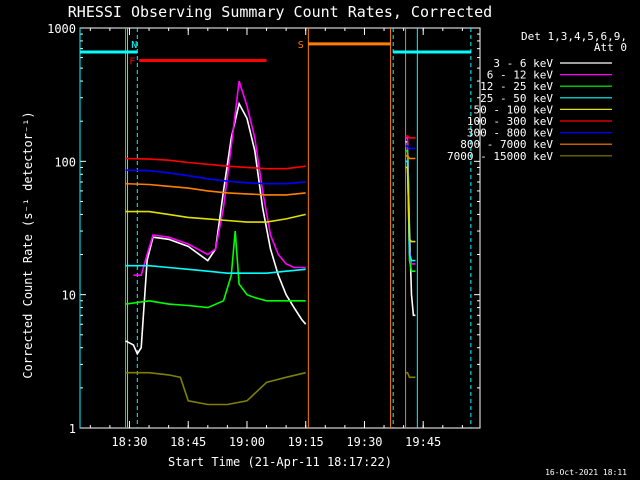 This screenshot has width=640, height=480. What do you see at coordinates (516, 86) in the screenshot?
I see `legend-label: 12 - 25 keV` at bounding box center [516, 86].